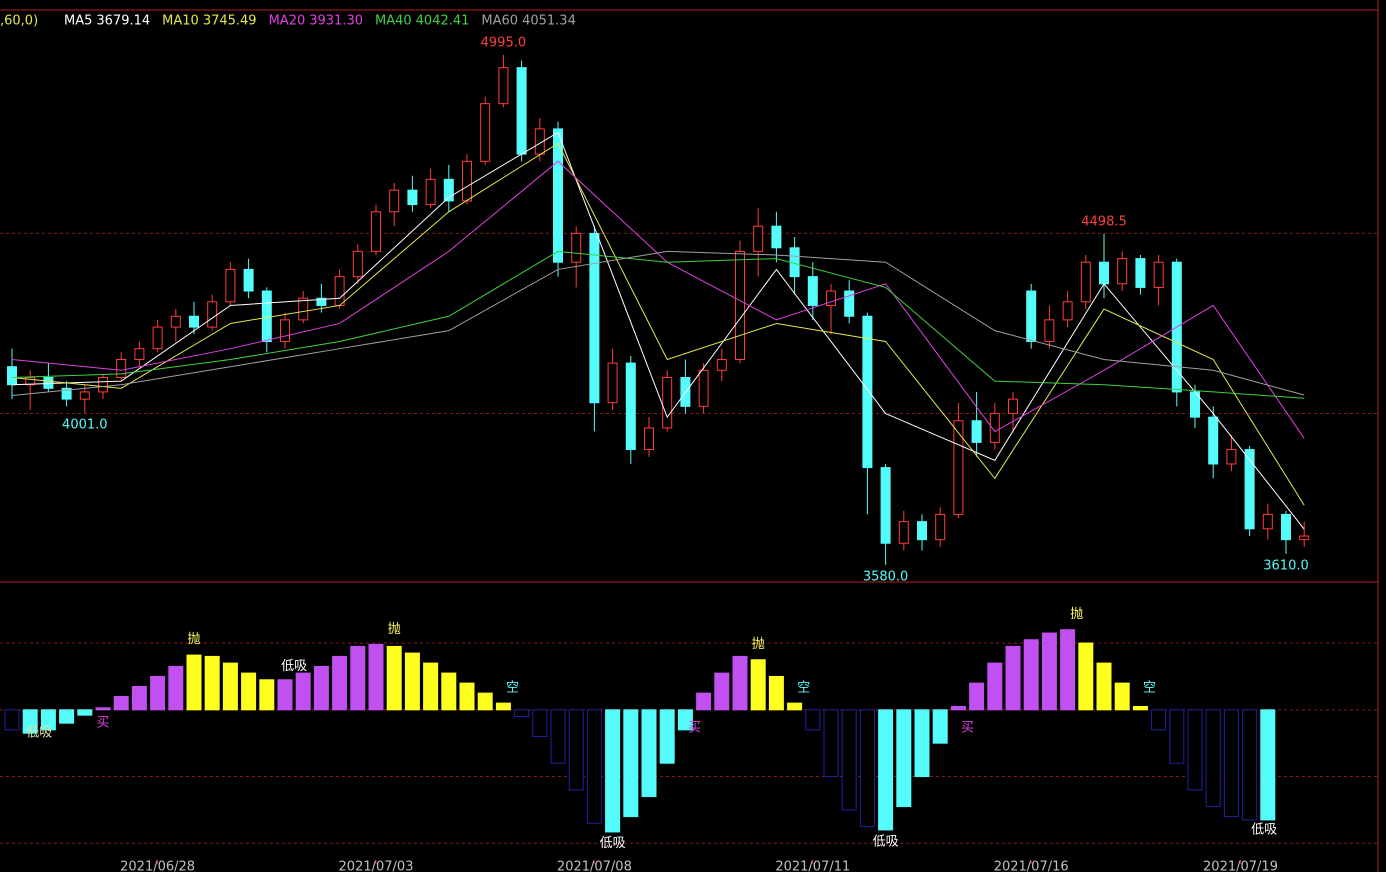  What do you see at coordinates (549, 21) in the screenshot?
I see `legend-value: 4051.34` at bounding box center [549, 21].